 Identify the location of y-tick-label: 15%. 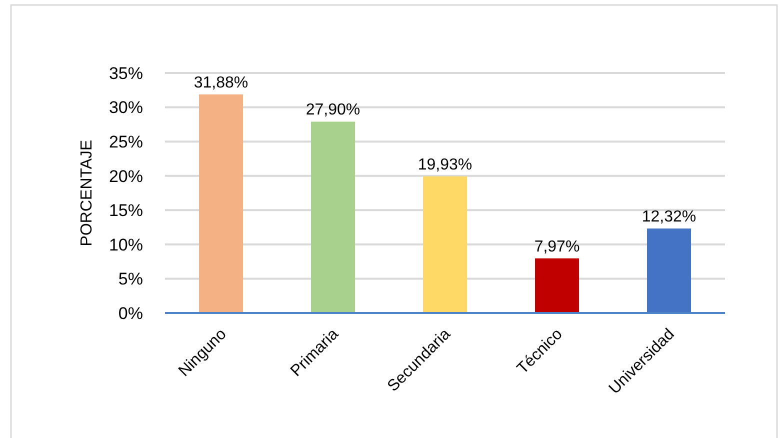
(125, 210).